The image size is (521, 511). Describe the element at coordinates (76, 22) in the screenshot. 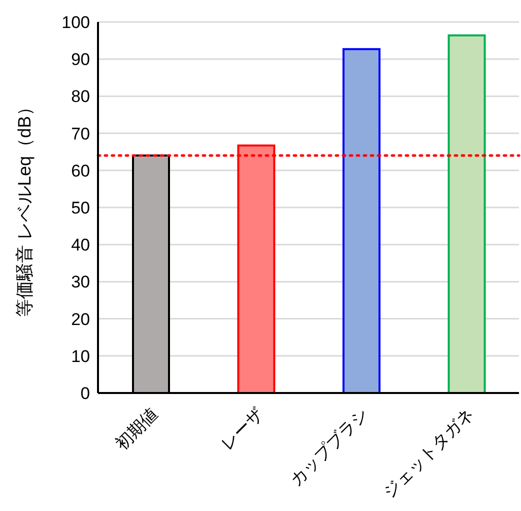

I see `y-tick-label: 100` at that location.